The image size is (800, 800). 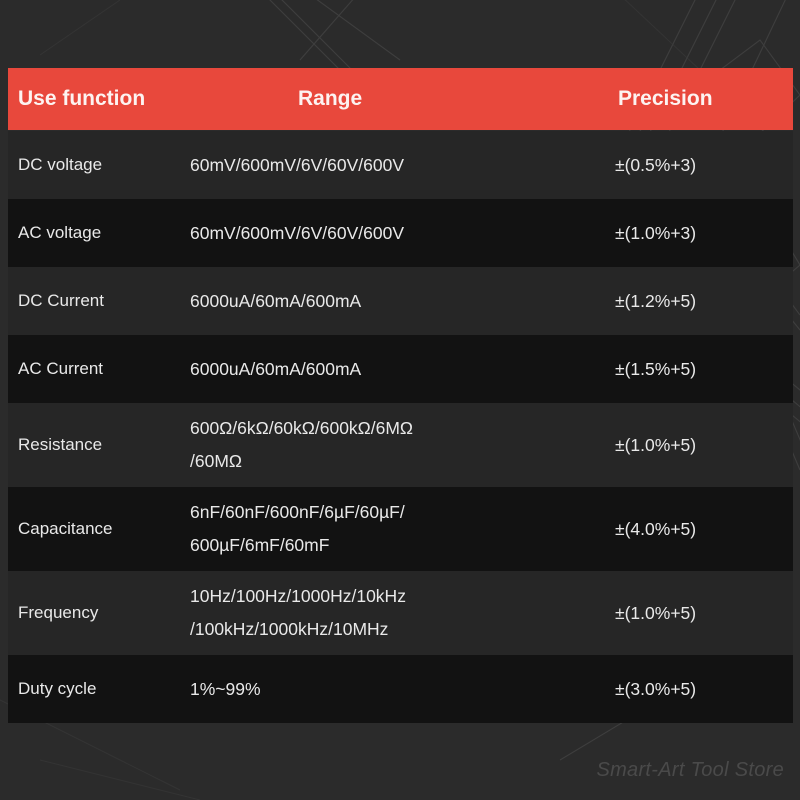 What do you see at coordinates (60, 164) in the screenshot?
I see `cell-use-function: DC voltage` at bounding box center [60, 164].